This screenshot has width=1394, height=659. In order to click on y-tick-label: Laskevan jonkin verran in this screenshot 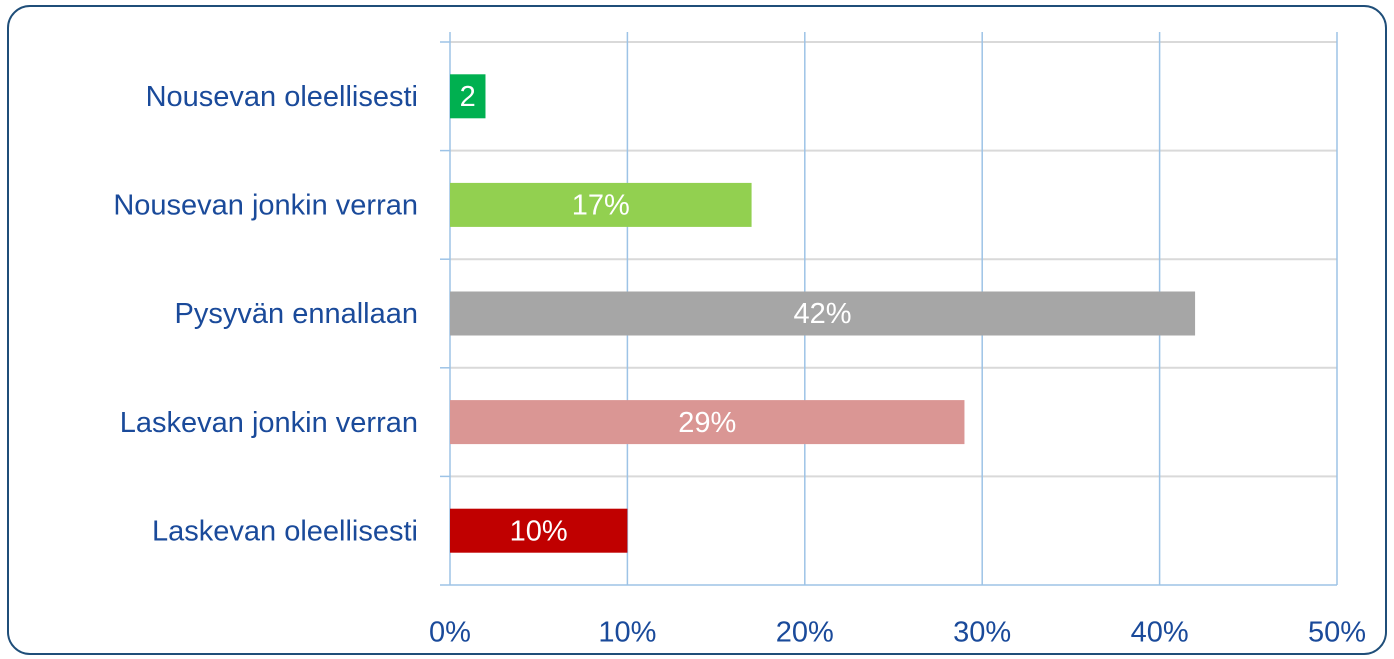, I will do `click(269, 423)`.